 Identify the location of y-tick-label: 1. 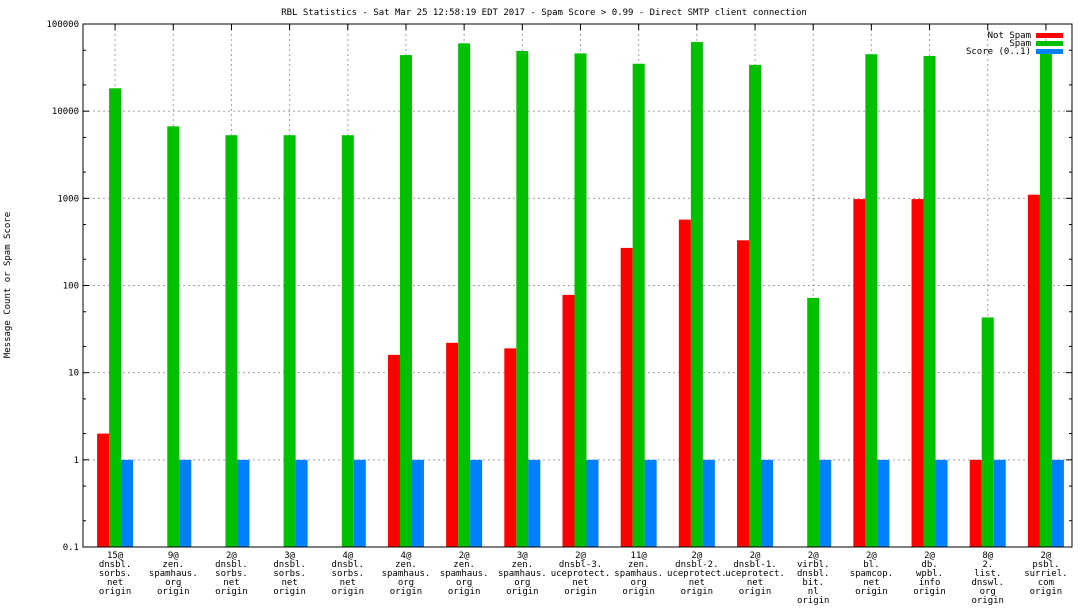
(76, 461).